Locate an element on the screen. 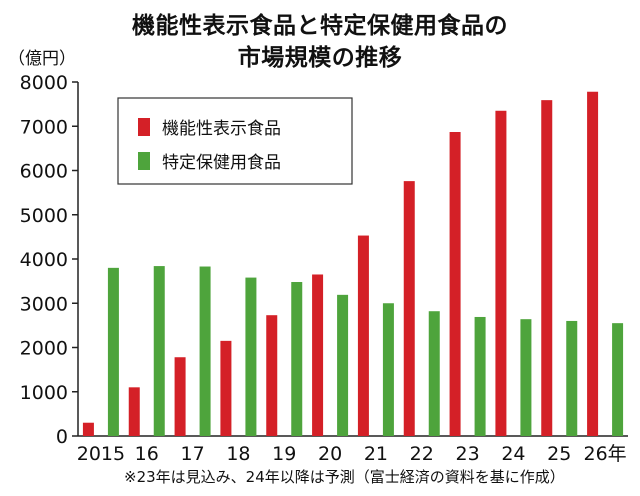 Image resolution: width=640 pixels, height=496 pixels. y-tick-label: 2000 is located at coordinates (44, 349).